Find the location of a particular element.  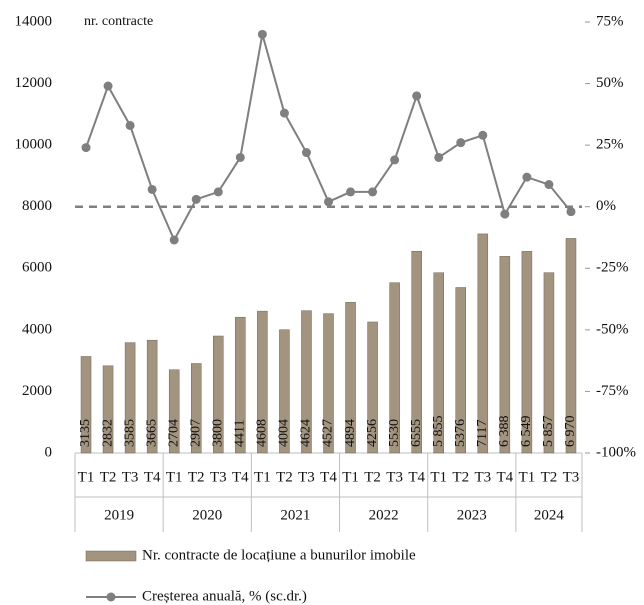

y2-tick-label: -75% is located at coordinates (612, 391).